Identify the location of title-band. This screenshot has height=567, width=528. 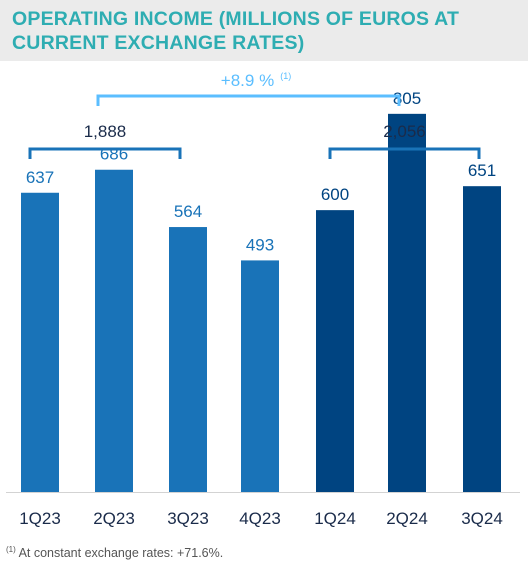
(264, 30).